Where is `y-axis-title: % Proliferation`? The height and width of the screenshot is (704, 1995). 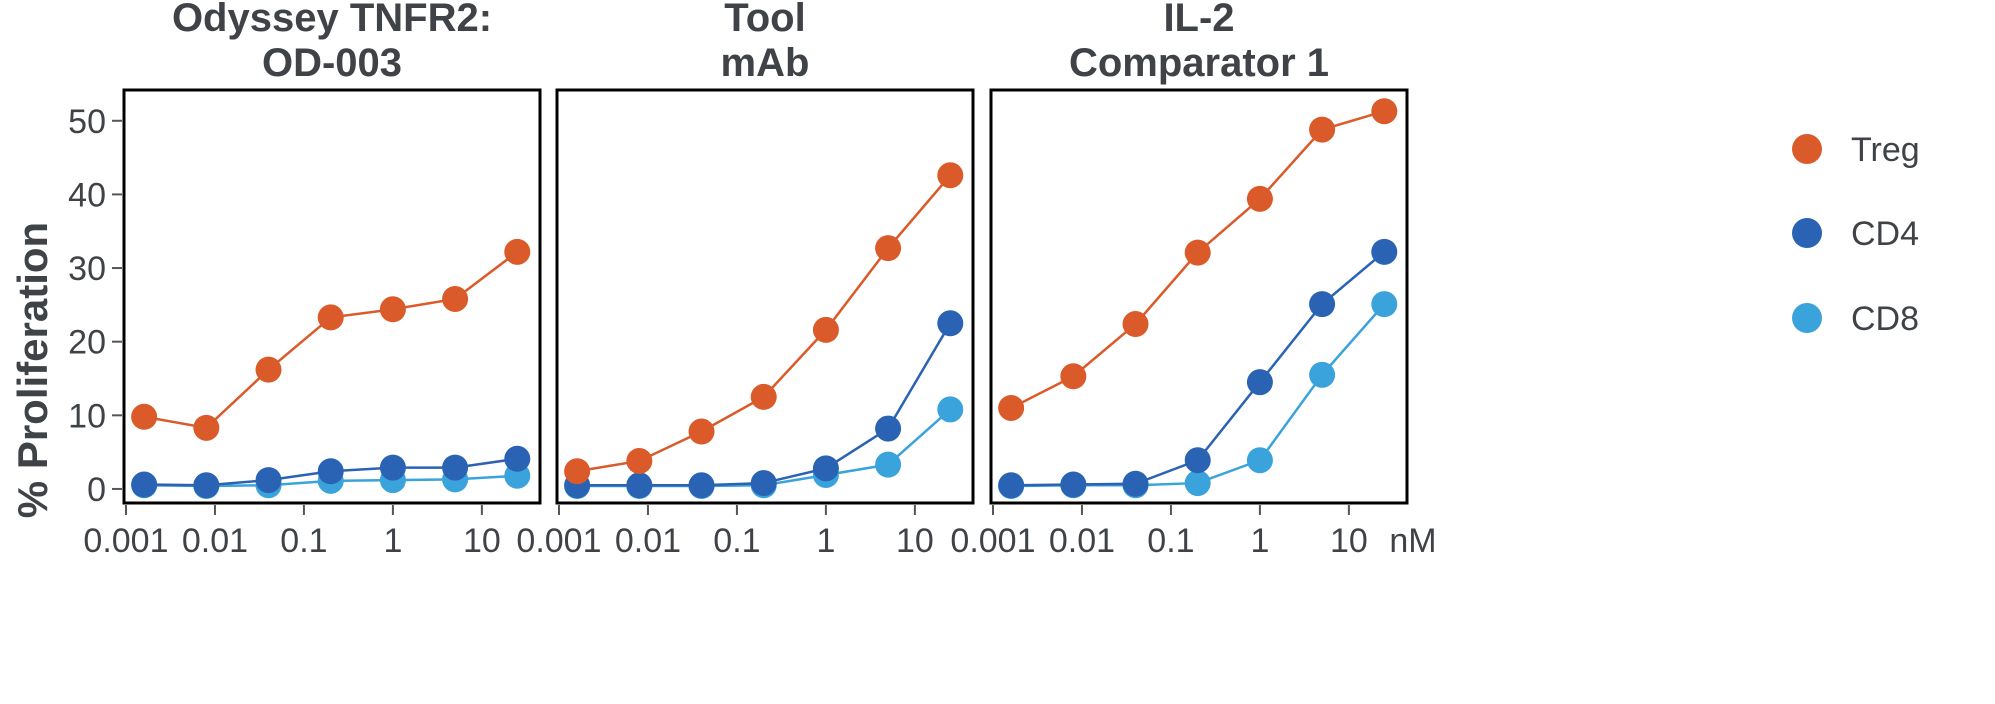
y-axis-title: % Proliferation is located at coordinates (32, 370).